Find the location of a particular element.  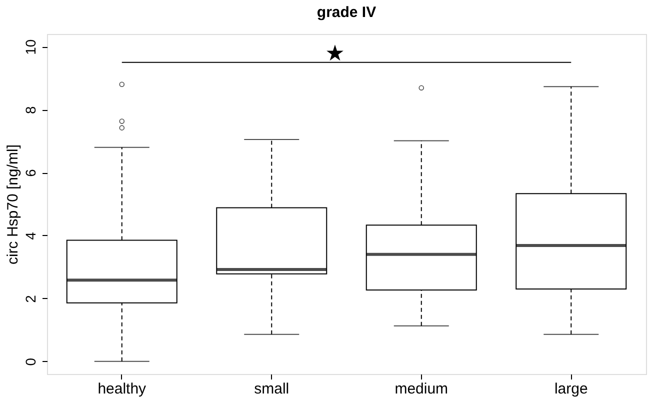

x-tick-label: medium is located at coordinates (421, 389).